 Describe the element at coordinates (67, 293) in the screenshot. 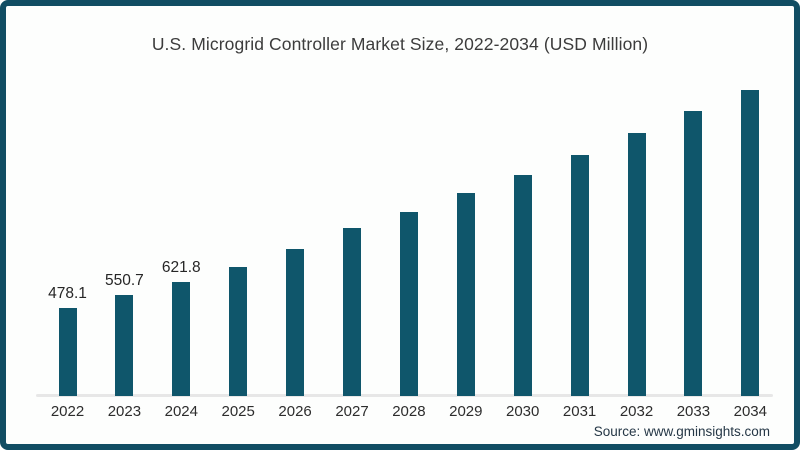

I see `bar-value-label: 478.1` at that location.